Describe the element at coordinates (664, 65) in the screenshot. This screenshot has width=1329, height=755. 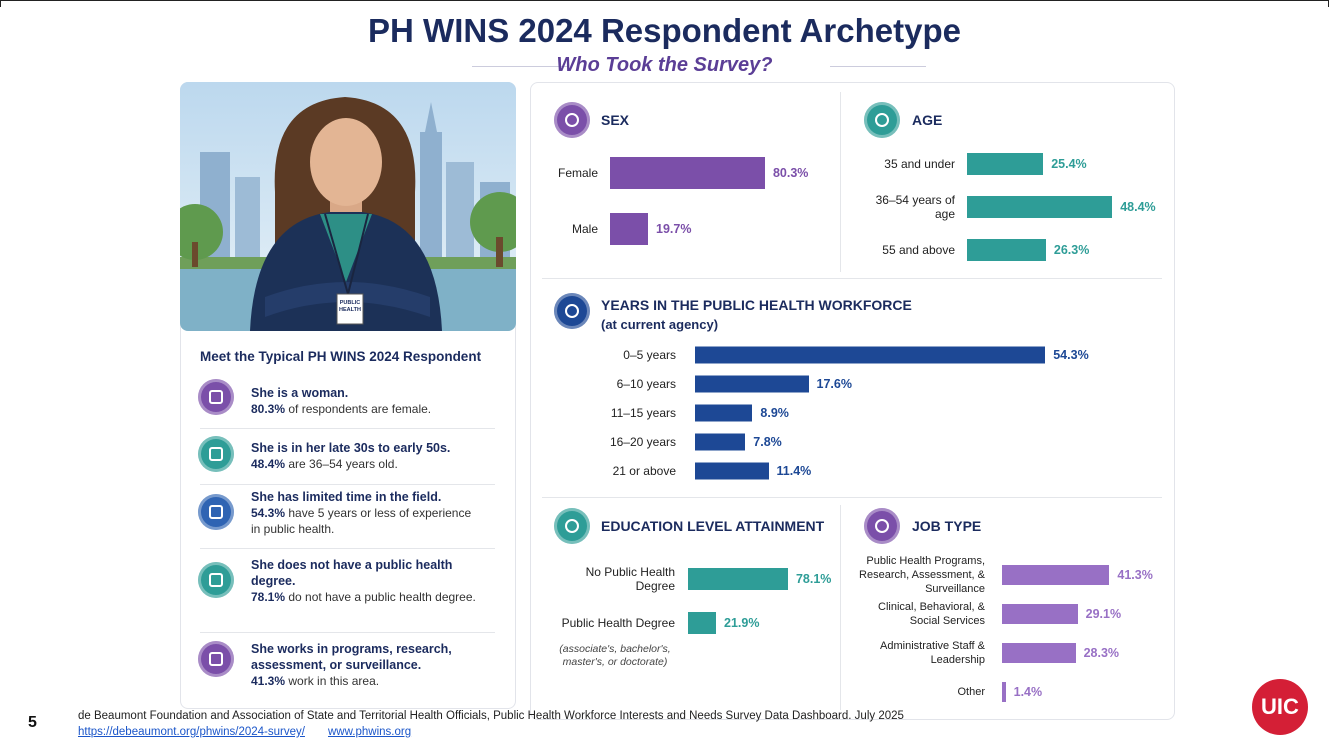
I see `slide-subtitle: Who Took the Survey?` at that location.